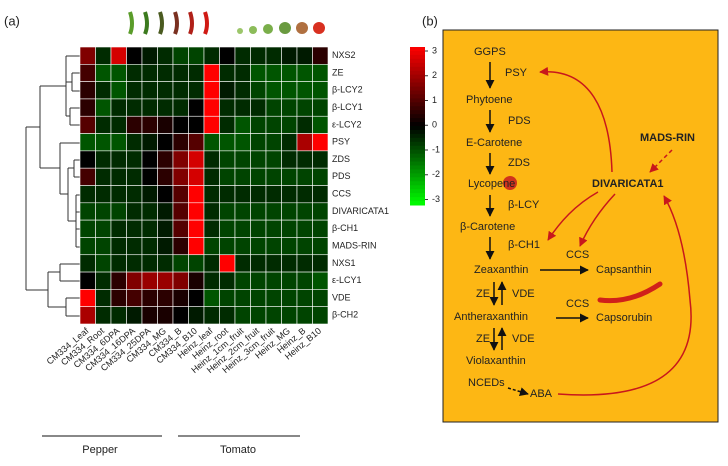  I want to click on row-label: β-CH1, so click(345, 228).